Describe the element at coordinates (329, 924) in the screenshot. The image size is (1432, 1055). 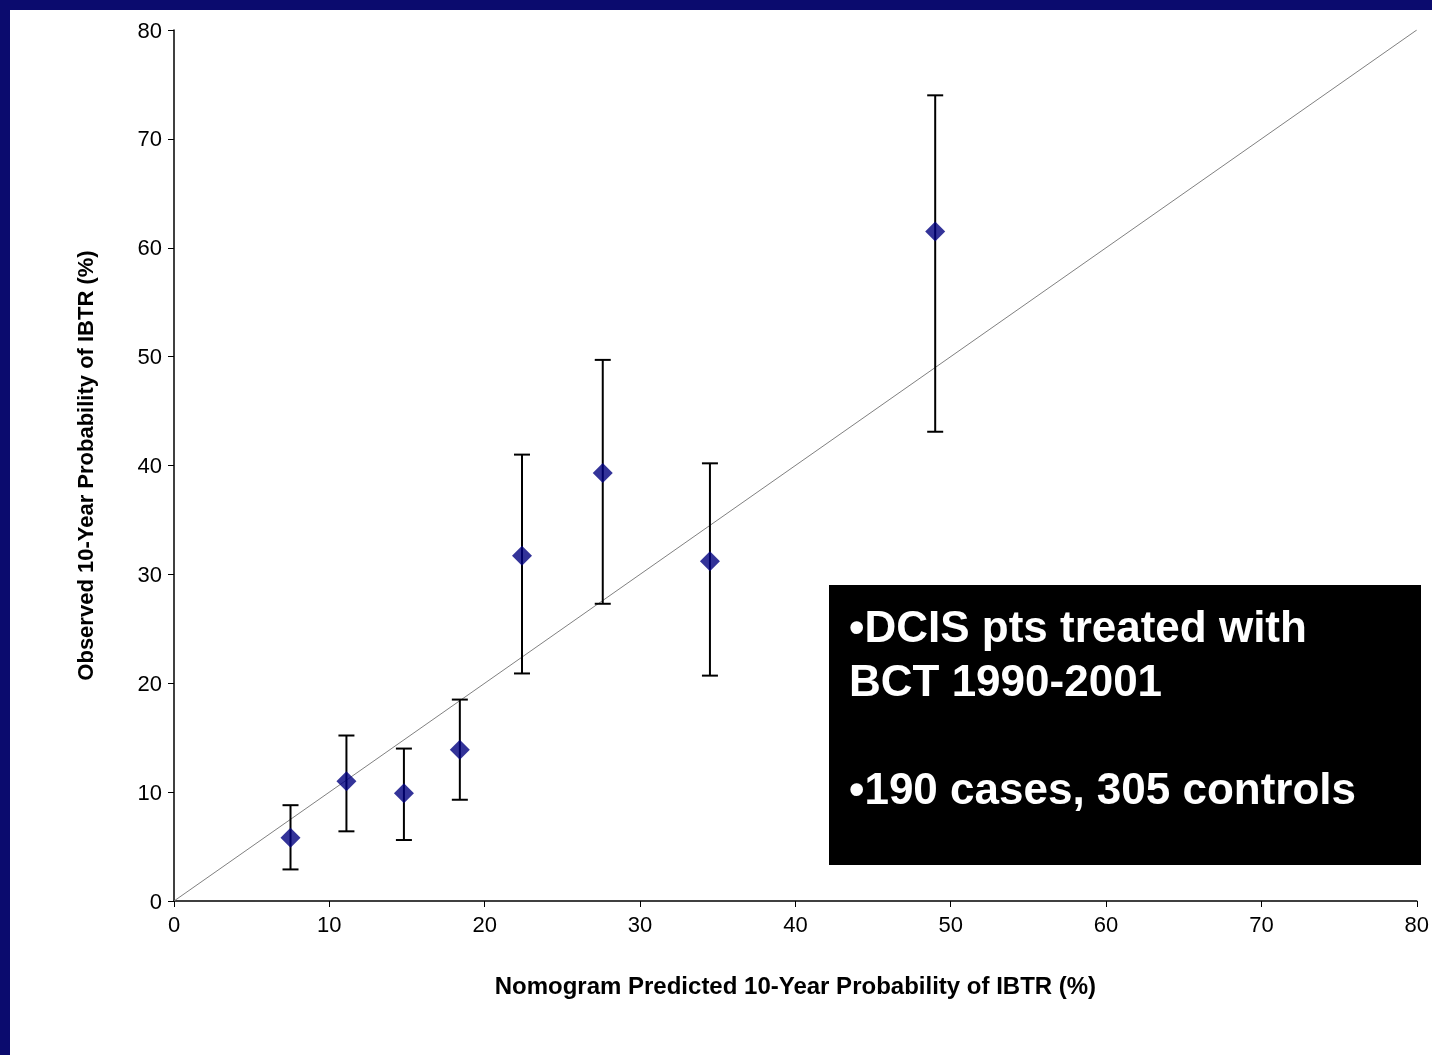
I see `x-tick-label: 10` at that location.